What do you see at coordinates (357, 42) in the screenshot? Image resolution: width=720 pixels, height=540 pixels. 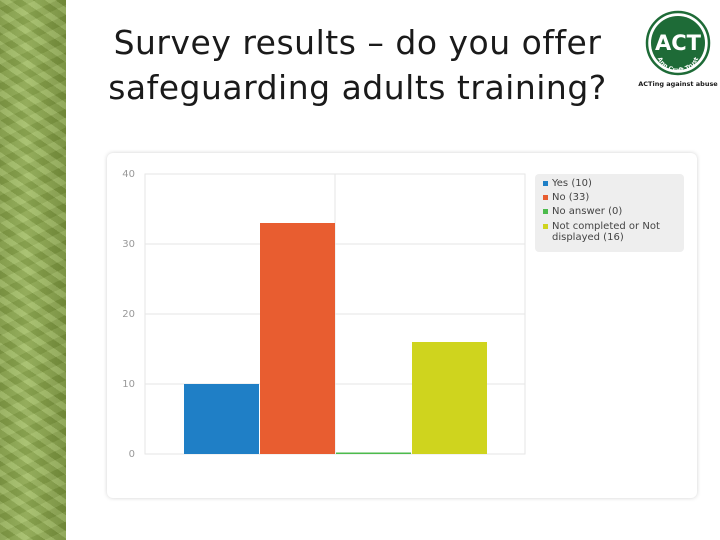 I see `title-line-1: Survey results – do you offer` at bounding box center [357, 42].